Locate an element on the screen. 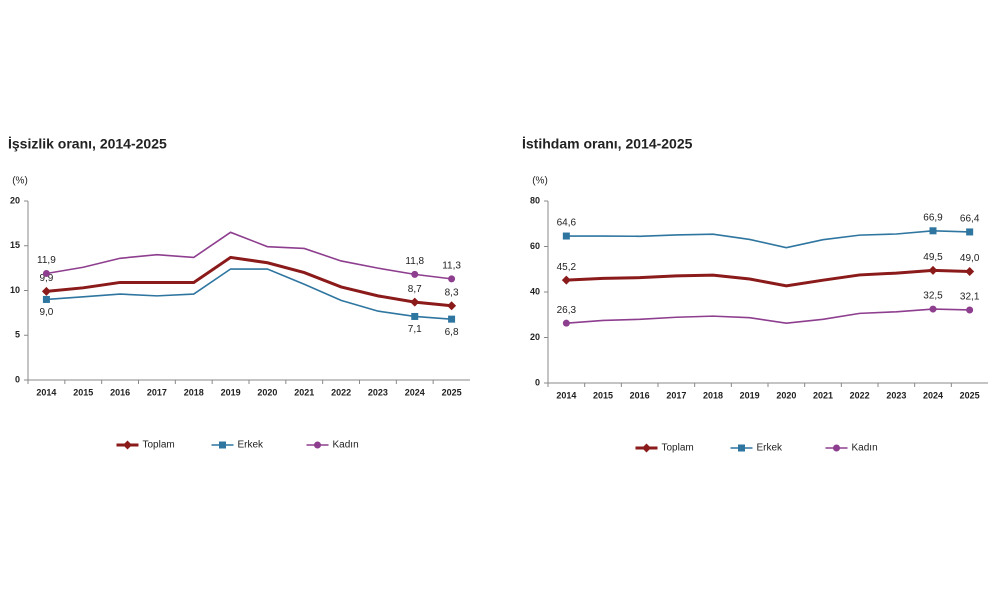  data-label: 9,0 is located at coordinates (46, 312).